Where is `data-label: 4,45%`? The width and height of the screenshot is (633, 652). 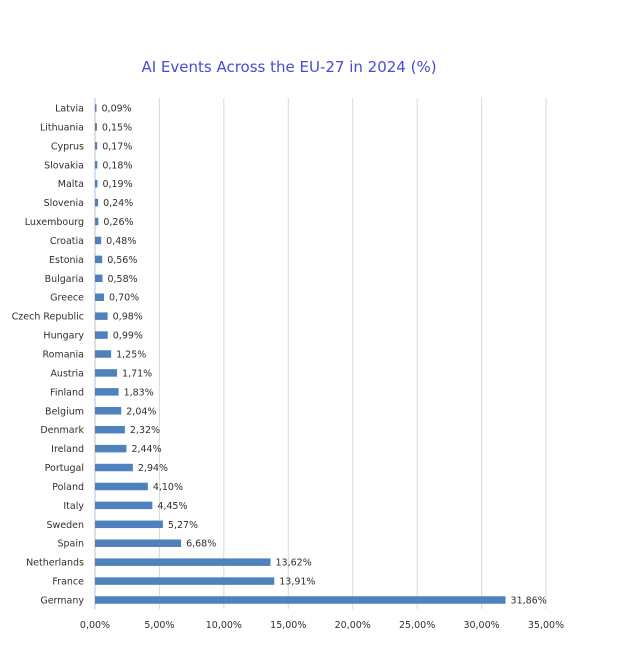 data-label: 4,45% is located at coordinates (172, 506).